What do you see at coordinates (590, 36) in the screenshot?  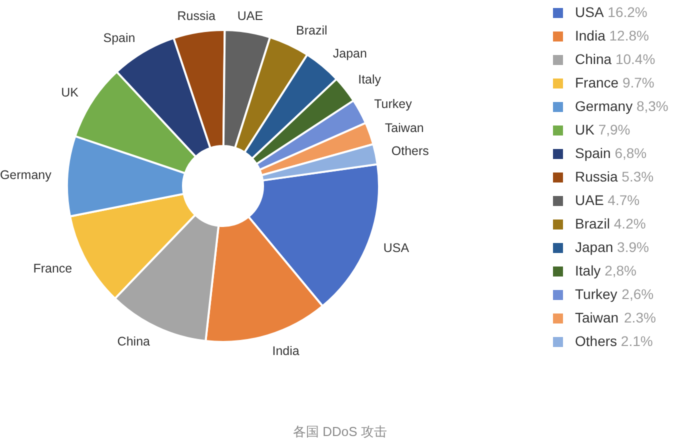 I see `legend-label: India` at bounding box center [590, 36].